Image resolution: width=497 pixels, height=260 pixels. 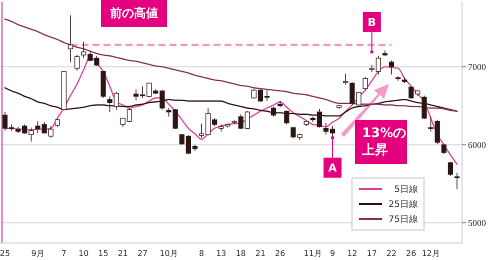 What do you see at coordinates (133, 13) in the screenshot?
I see `ref-line-label: 前の高値` at bounding box center [133, 13].